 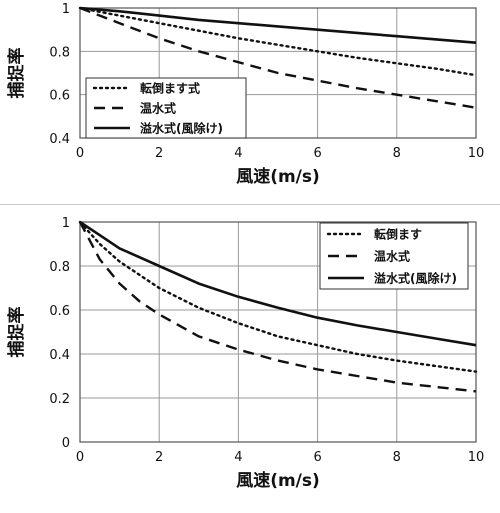 What do you see at coordinates (250, 204) in the screenshot?
I see `panel-divider` at bounding box center [250, 204].